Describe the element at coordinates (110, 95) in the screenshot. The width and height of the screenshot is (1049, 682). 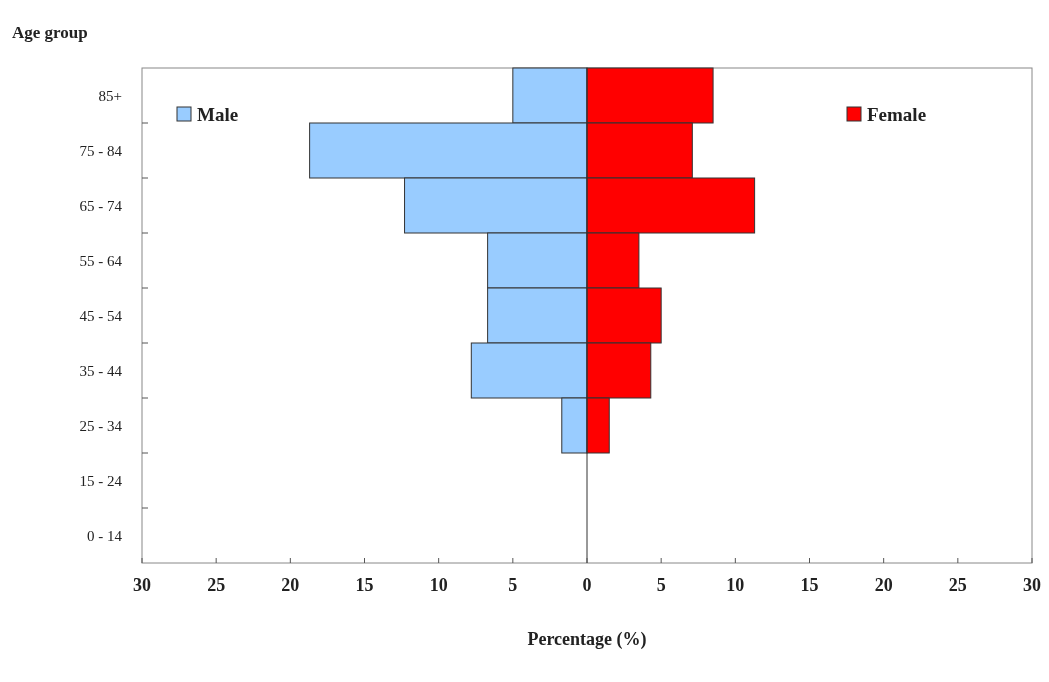
I see `y-tick-label: 85+` at that location.